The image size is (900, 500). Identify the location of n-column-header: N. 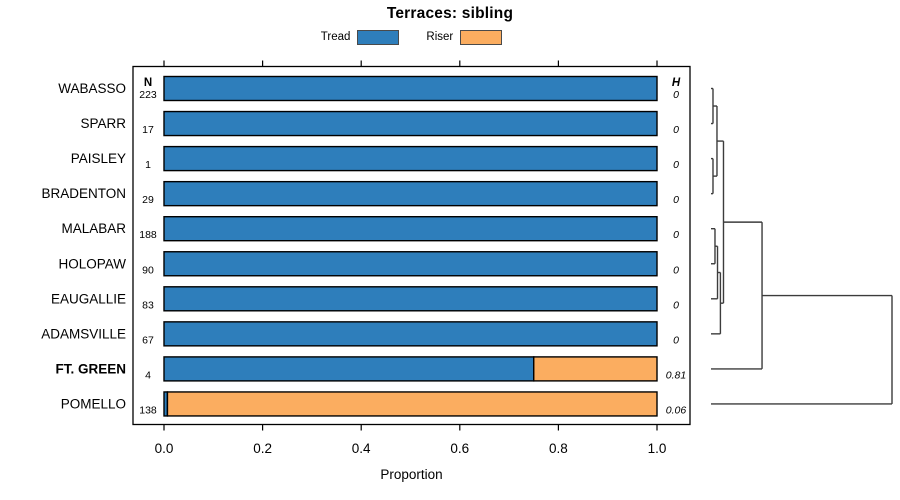
(148, 83).